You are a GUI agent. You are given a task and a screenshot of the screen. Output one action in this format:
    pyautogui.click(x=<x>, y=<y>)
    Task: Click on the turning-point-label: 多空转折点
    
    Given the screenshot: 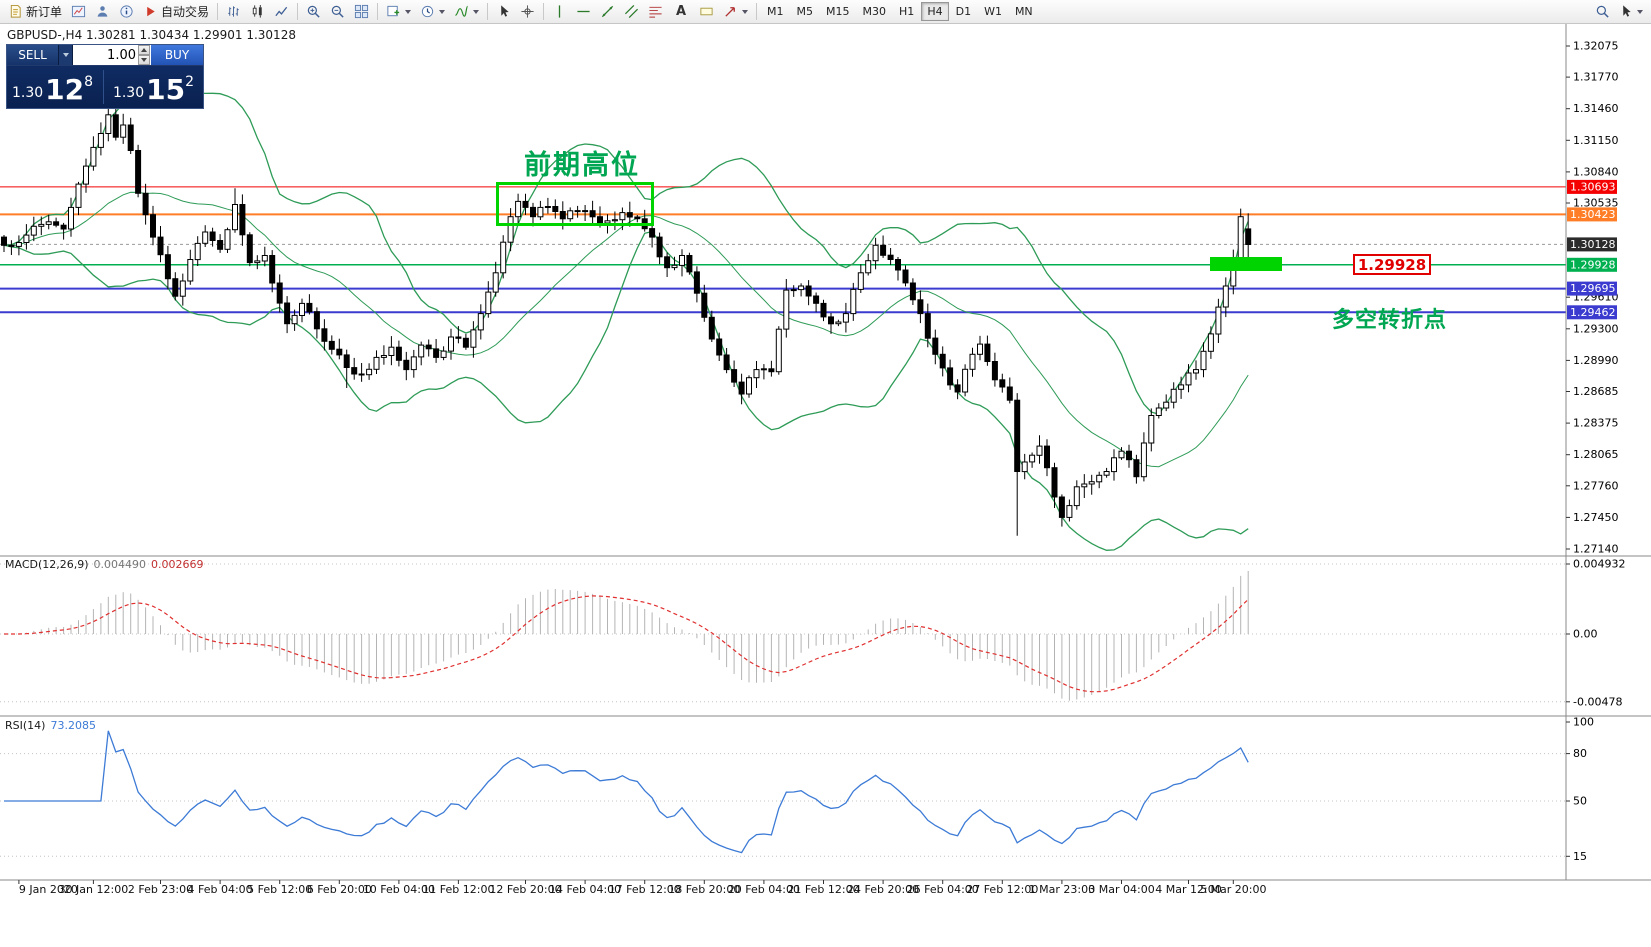 What is the action you would take?
    pyautogui.click(x=1390, y=320)
    